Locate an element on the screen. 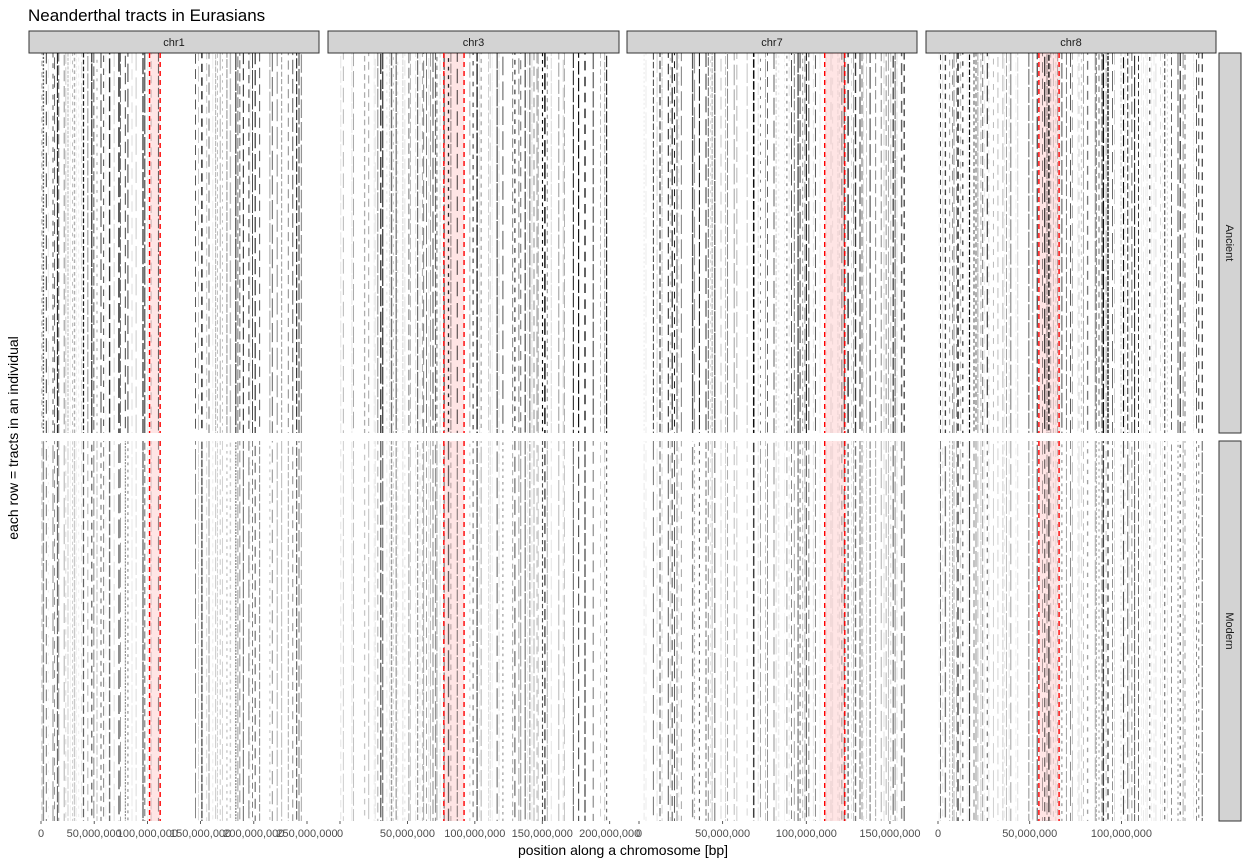  strip-label-ancient: Ancient is located at coordinates (1229, 243).